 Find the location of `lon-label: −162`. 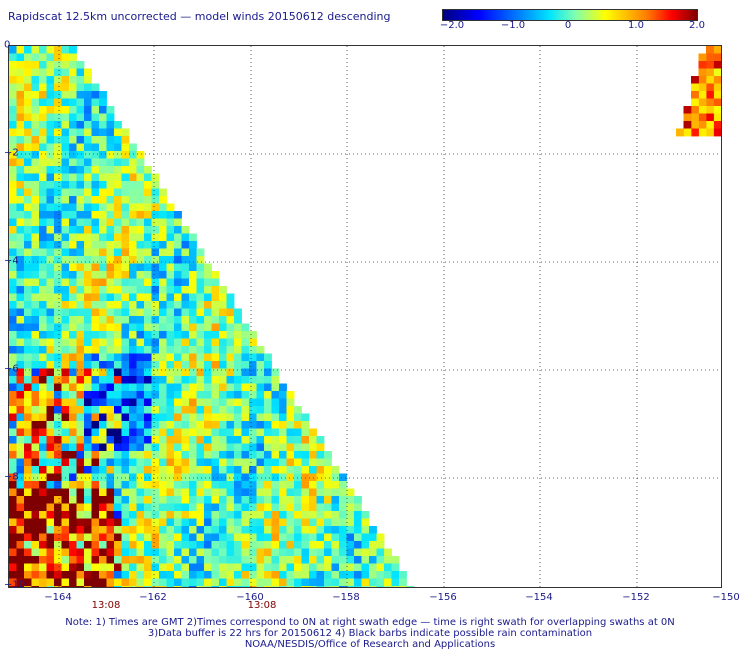

lon-label: −162 is located at coordinates (153, 597).